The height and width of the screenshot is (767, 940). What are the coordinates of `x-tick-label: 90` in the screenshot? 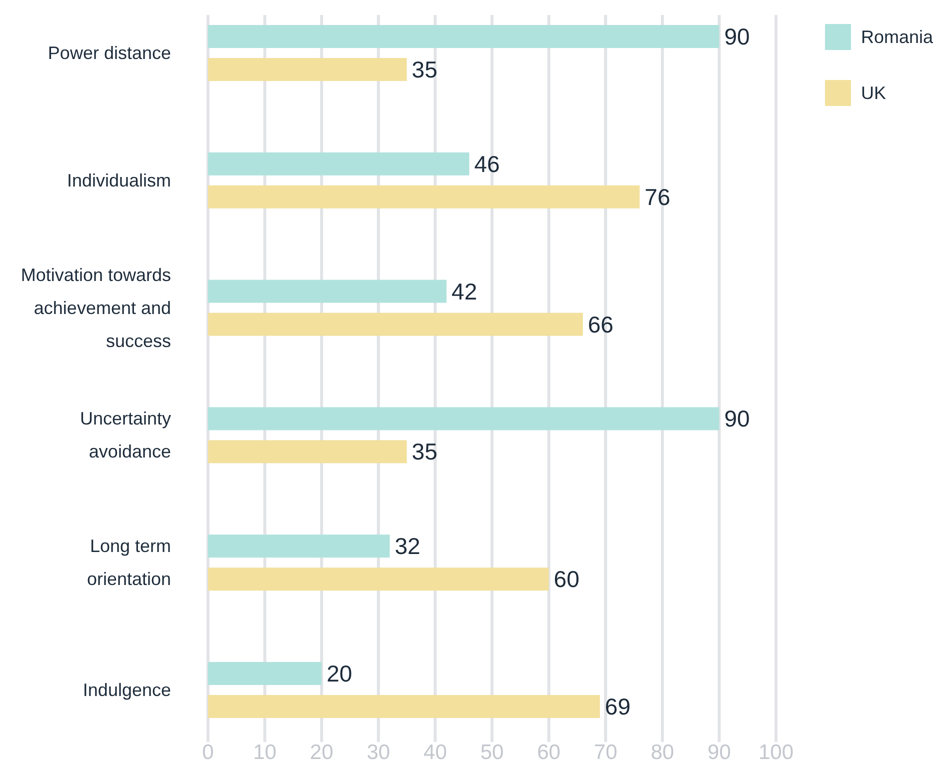 It's located at (719, 752).